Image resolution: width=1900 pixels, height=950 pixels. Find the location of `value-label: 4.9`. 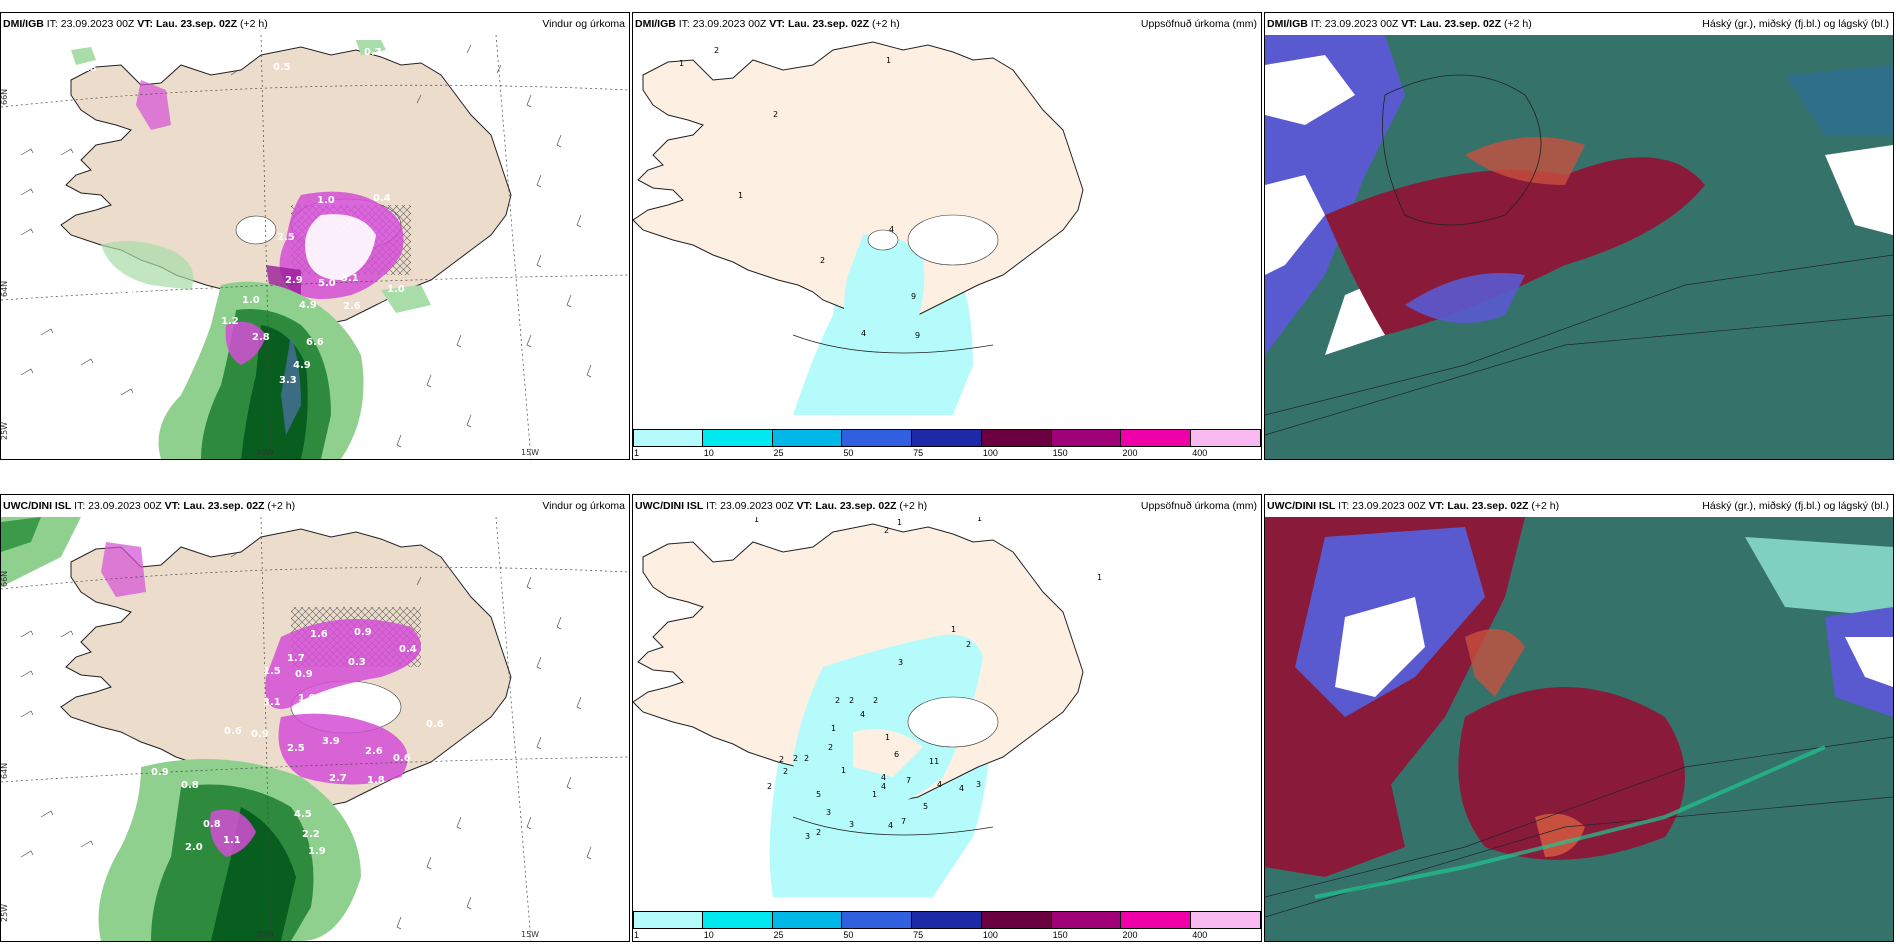

value-label: 4.9 is located at coordinates (302, 365).